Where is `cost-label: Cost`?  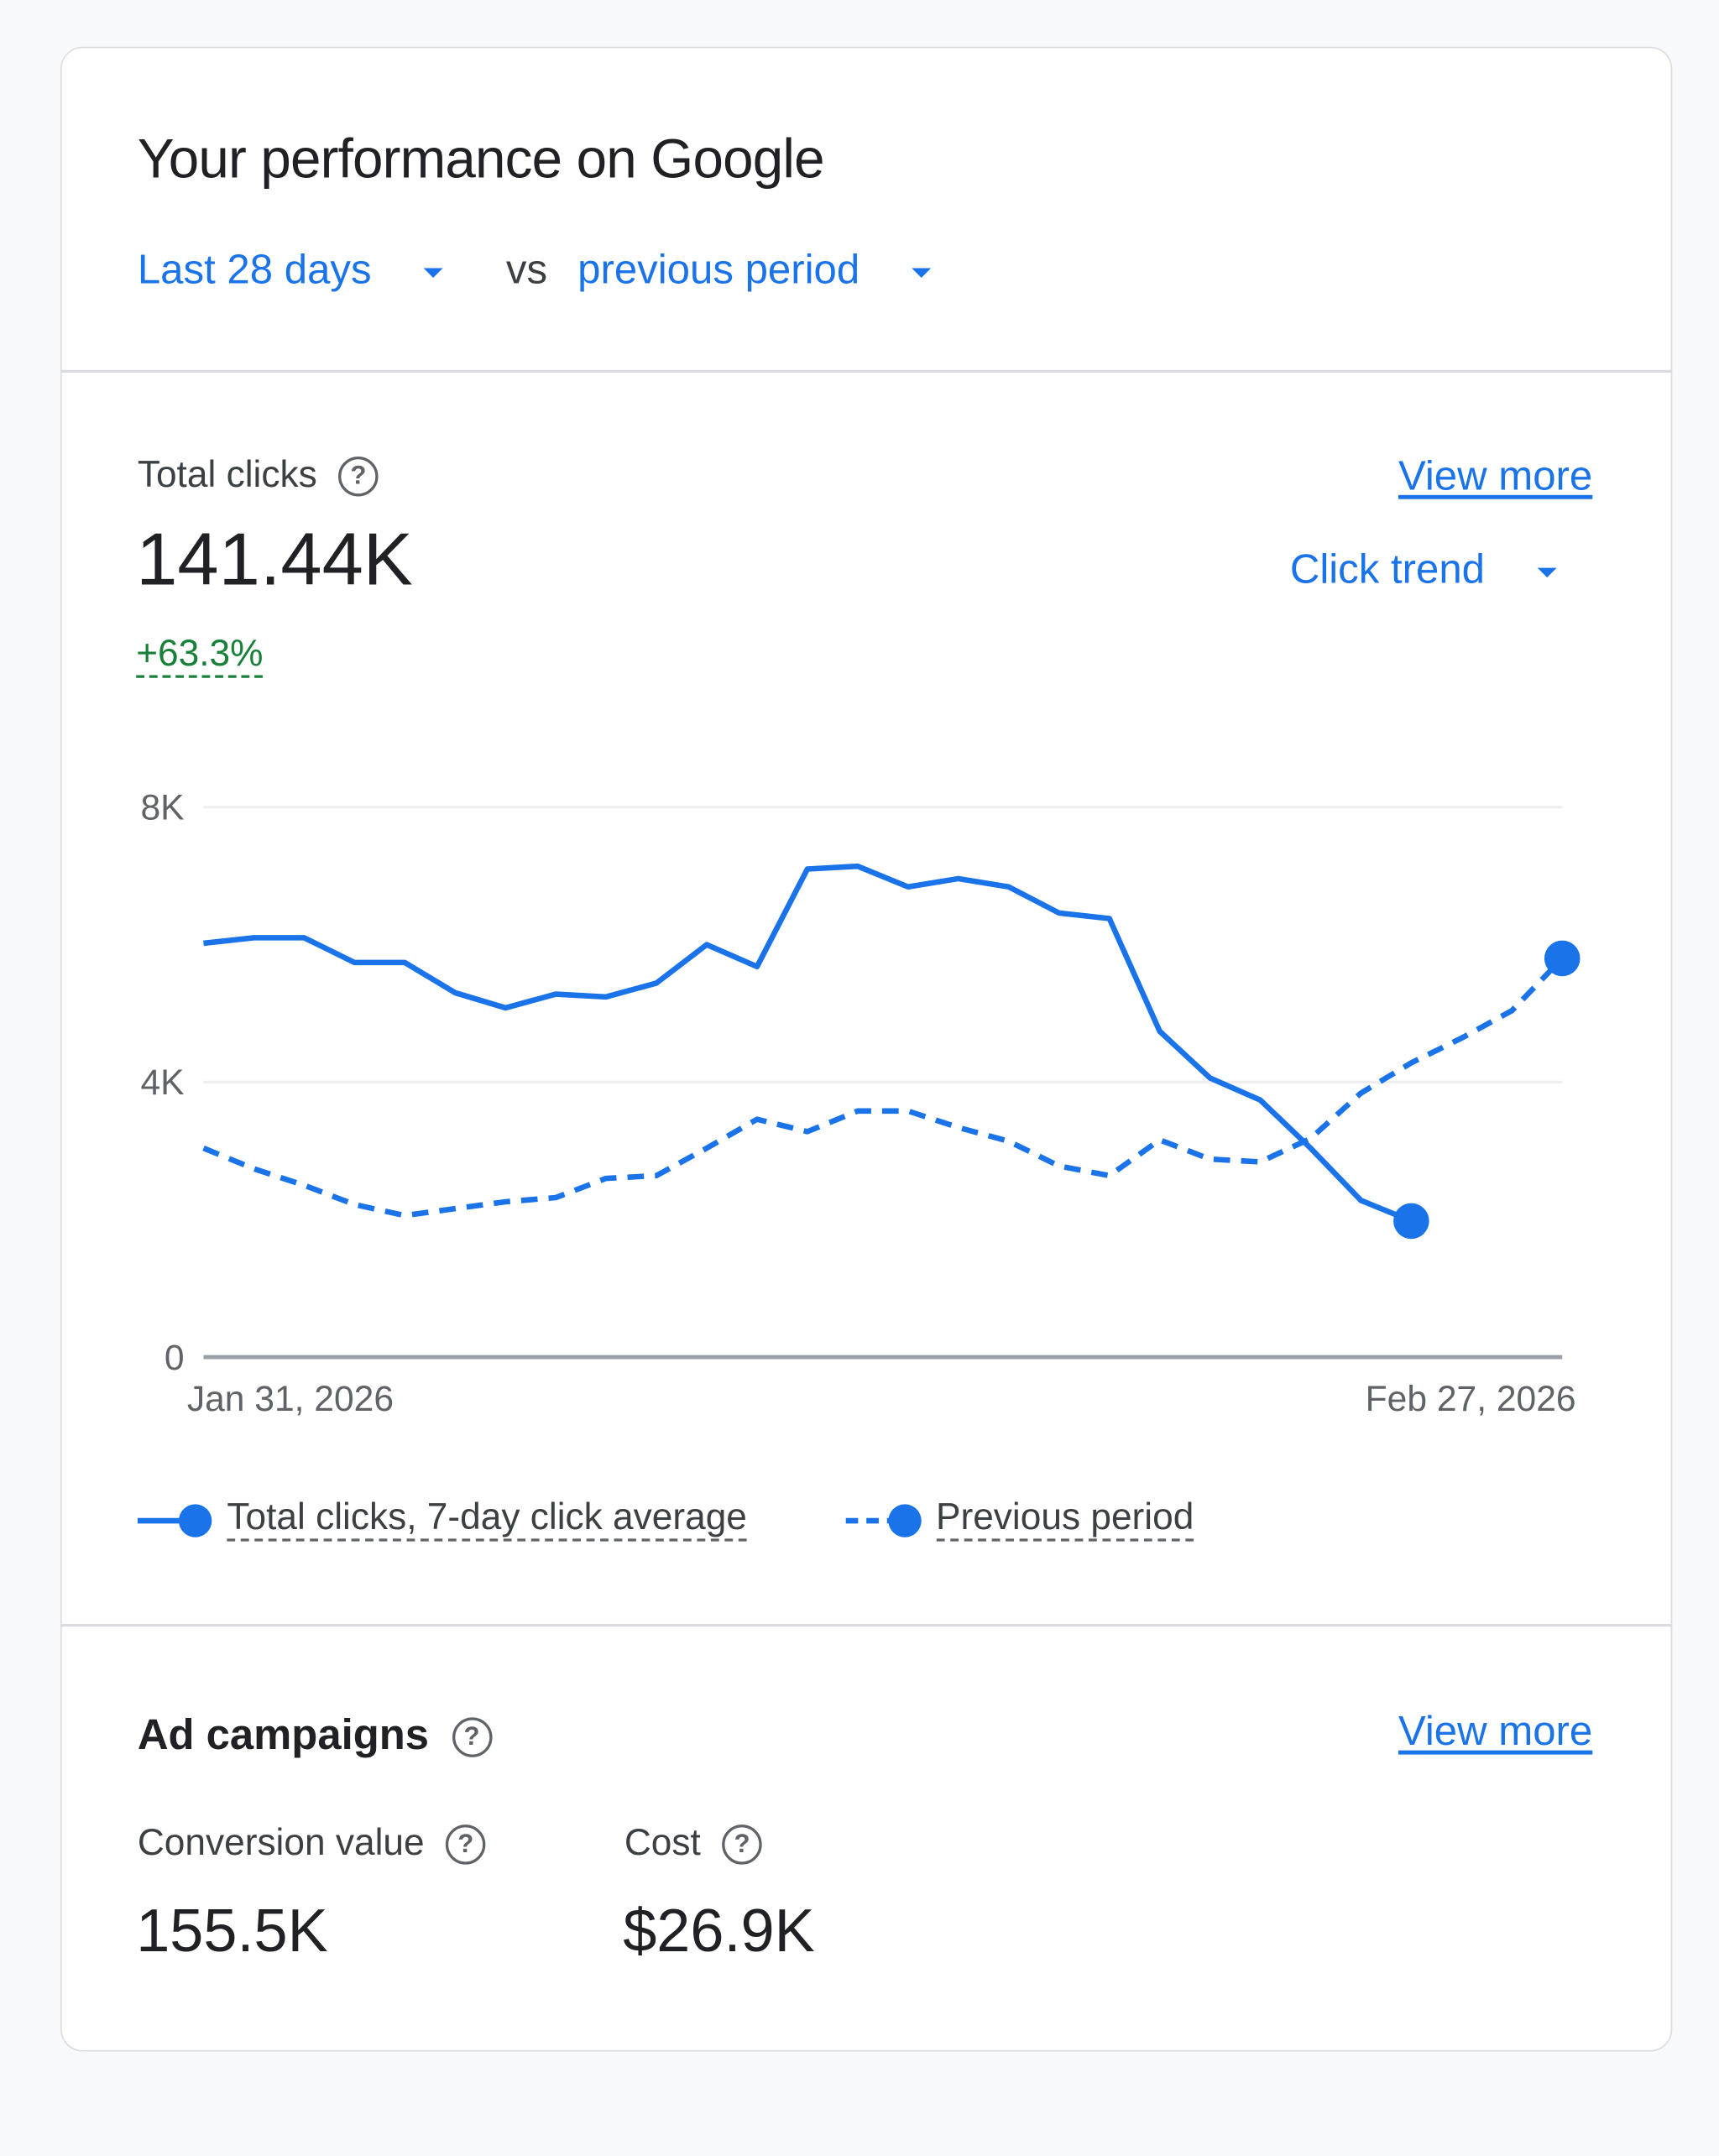 cost-label: Cost is located at coordinates (662, 1842).